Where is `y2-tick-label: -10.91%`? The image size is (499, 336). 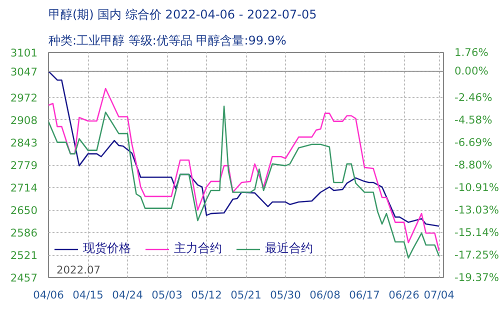 y2-tick-label: -10.91% is located at coordinates (476, 187).